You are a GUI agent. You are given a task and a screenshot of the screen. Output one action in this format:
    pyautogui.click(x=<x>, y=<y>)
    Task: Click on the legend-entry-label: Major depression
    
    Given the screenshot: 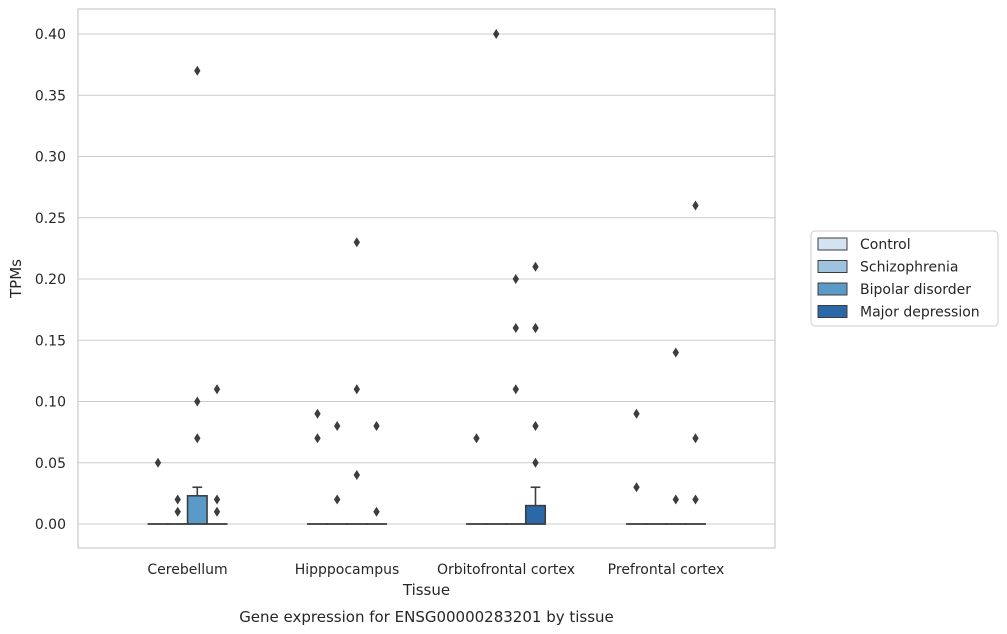 What is the action you would take?
    pyautogui.click(x=920, y=313)
    